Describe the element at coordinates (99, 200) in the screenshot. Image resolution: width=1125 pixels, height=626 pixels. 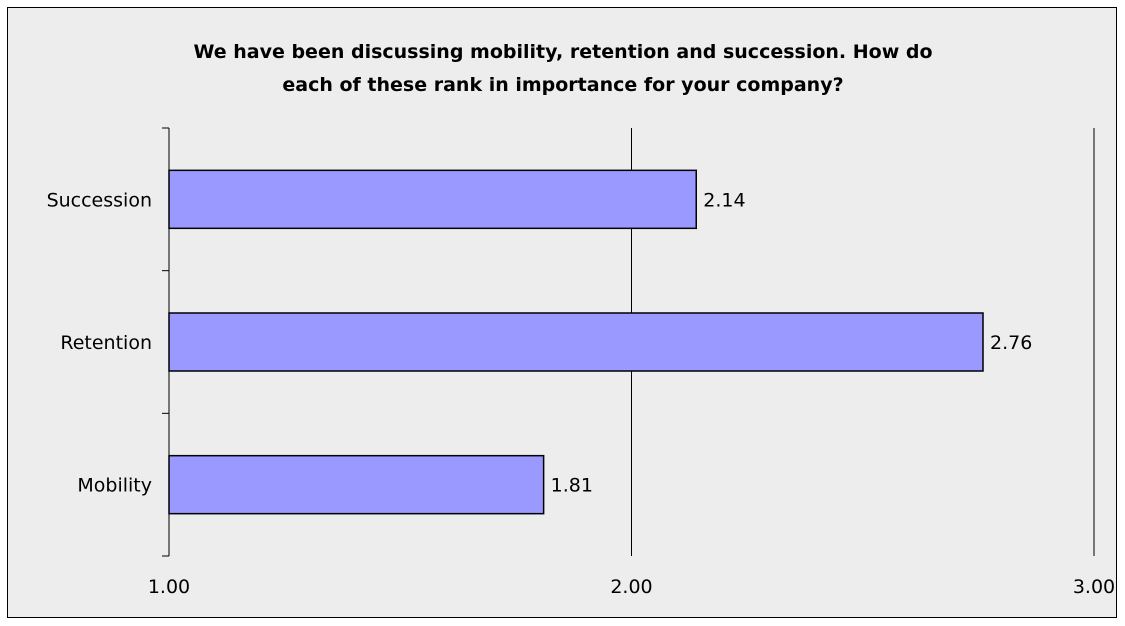
I see `category-label-succession: Succession` at that location.